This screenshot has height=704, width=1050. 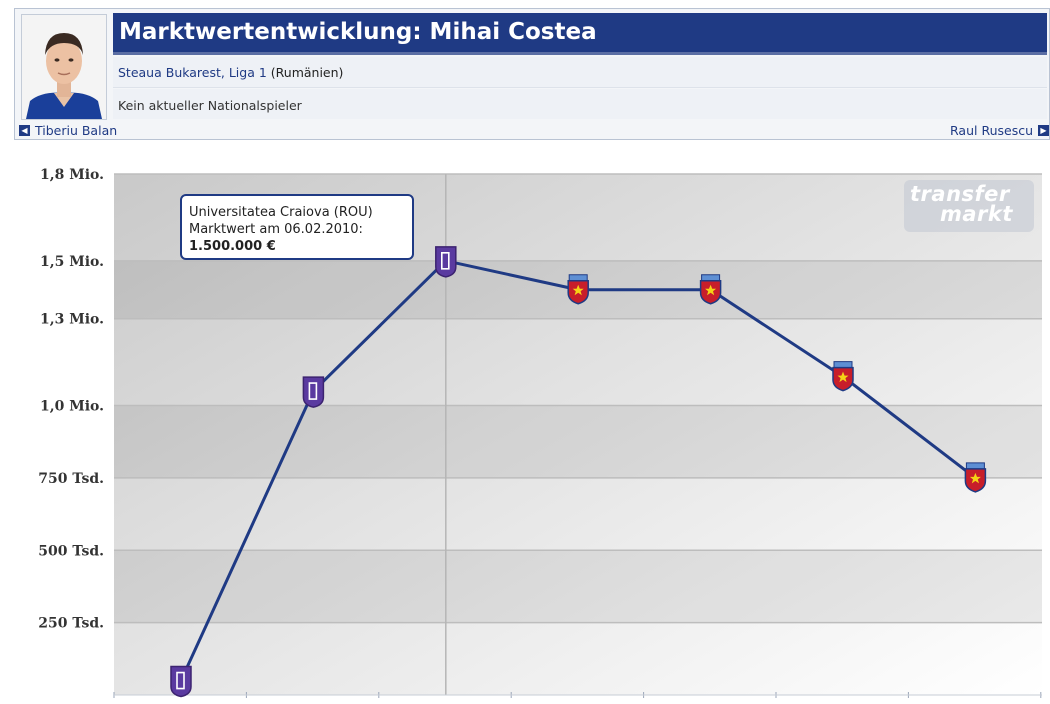 I want to click on y-tick-label: 1,5 Mio., so click(x=72, y=262).